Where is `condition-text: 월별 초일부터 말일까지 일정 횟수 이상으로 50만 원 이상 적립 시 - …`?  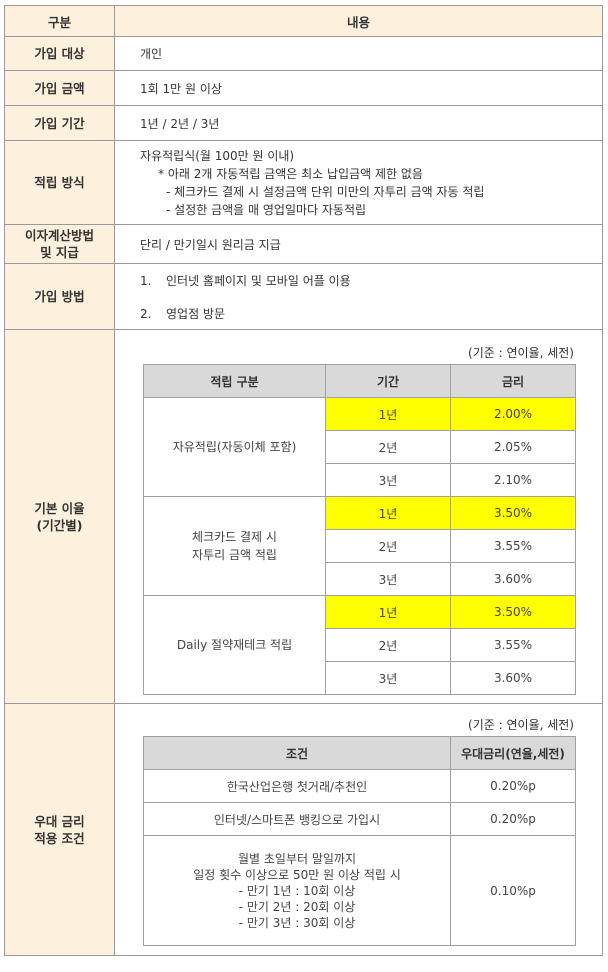
condition-text: 월별 초일부터 말일까지 일정 횟수 이상으로 50만 원 이상 적립 시 - … is located at coordinates (297, 890).